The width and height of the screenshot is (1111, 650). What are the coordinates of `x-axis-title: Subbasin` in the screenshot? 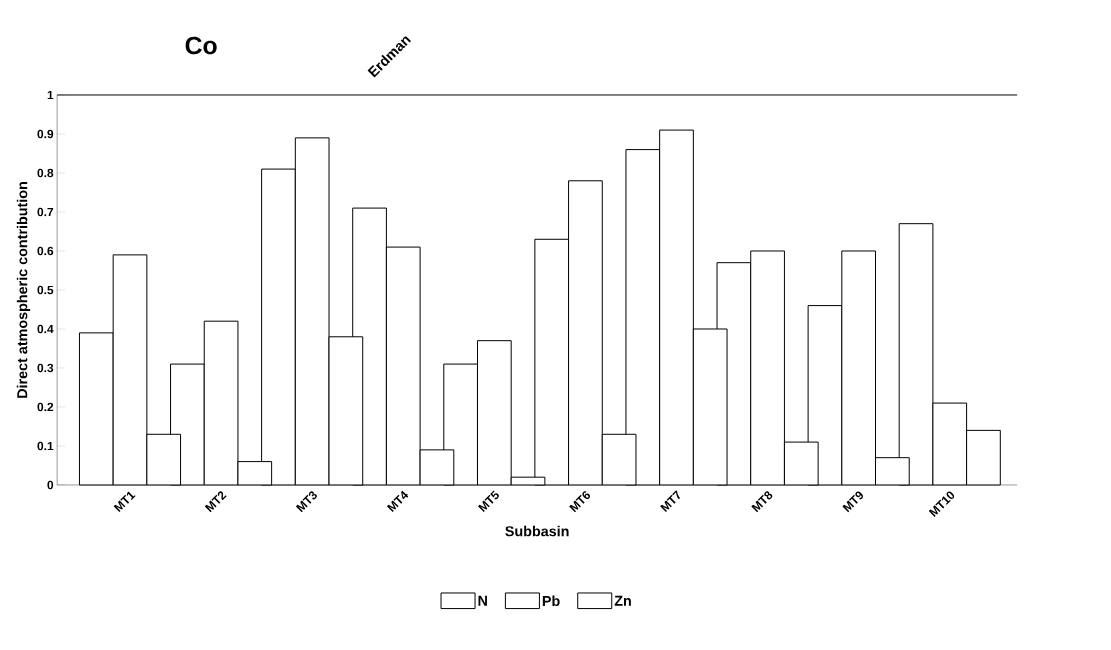 It's located at (537, 531).